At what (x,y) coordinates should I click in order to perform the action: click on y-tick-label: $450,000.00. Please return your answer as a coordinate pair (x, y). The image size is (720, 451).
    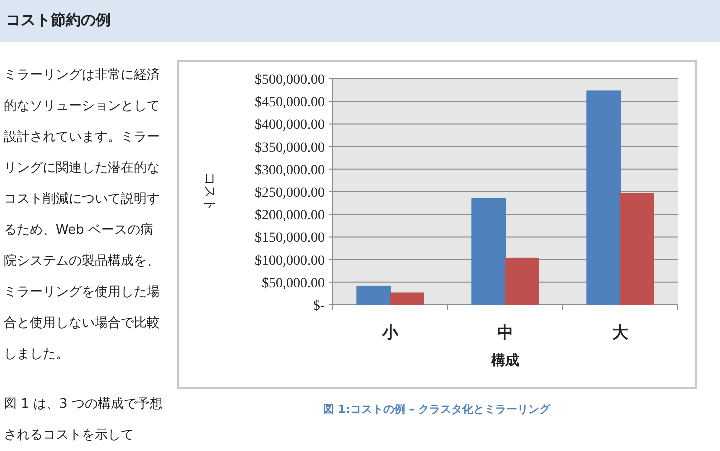
    Looking at the image, I should click on (290, 103).